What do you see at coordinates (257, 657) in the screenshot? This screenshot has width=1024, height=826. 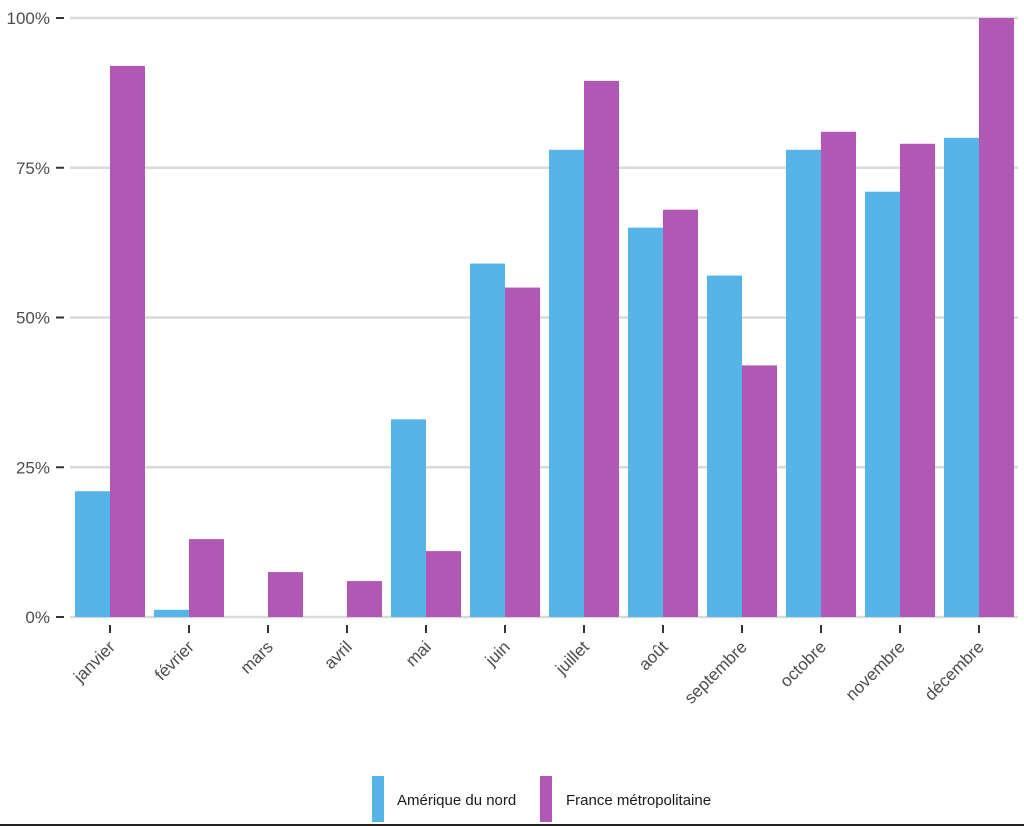 I see `x-tick-label: mars` at bounding box center [257, 657].